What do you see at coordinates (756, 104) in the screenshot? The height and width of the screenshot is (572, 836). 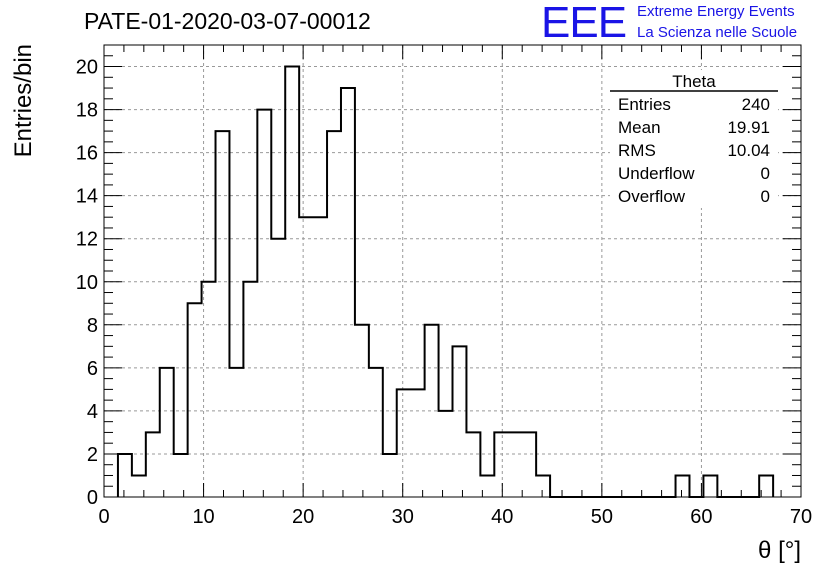 I see `stats-row-value: 240` at bounding box center [756, 104].